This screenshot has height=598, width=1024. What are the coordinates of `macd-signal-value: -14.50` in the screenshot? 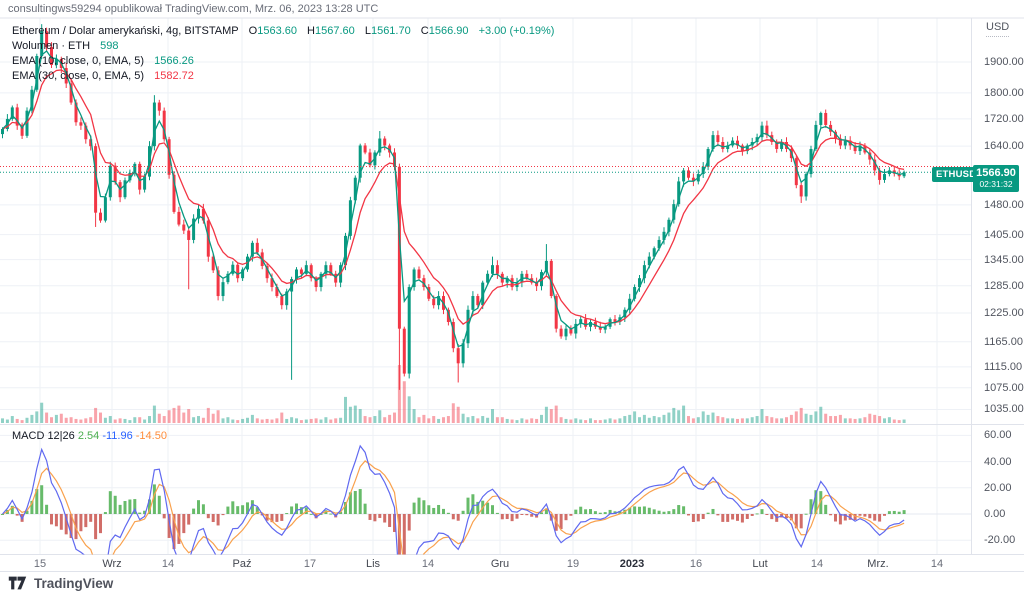 It's located at (151, 436).